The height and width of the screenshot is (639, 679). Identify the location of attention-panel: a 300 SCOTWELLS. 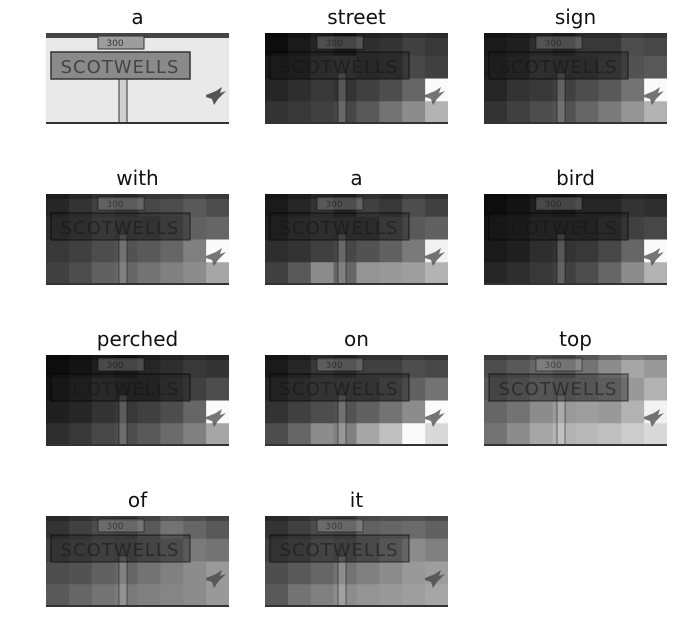
(356, 225).